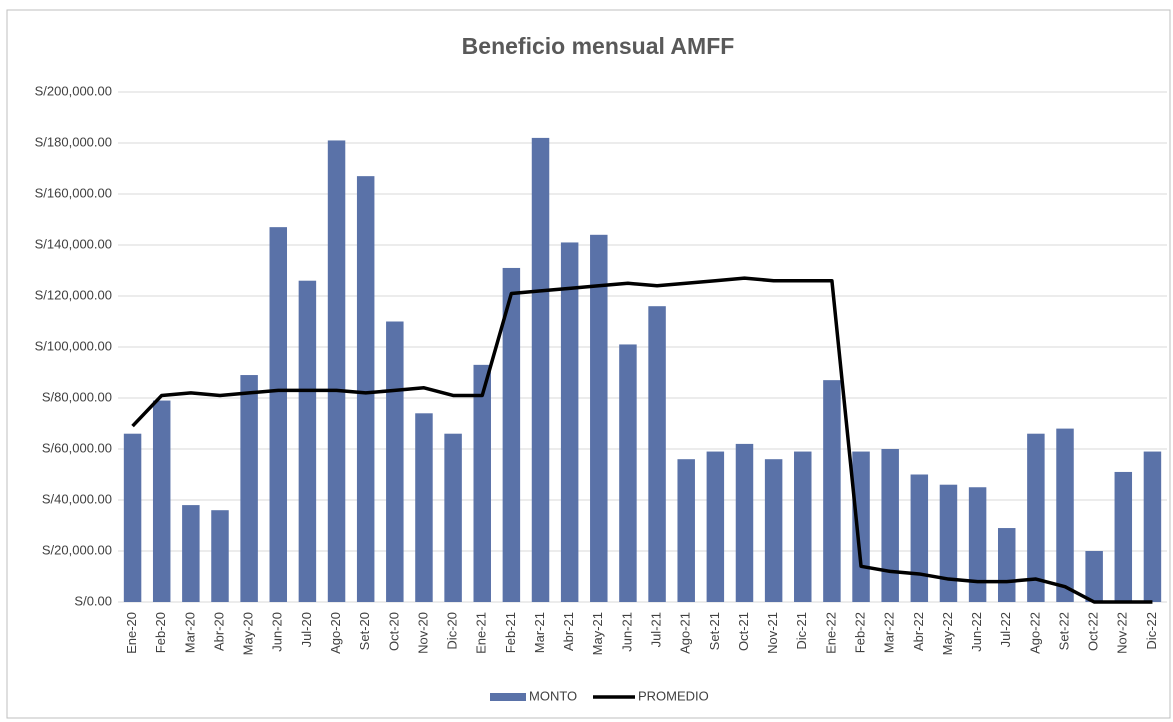 The image size is (1173, 722). Describe the element at coordinates (364, 631) in the screenshot. I see `x-tick-label: Set-20` at that location.